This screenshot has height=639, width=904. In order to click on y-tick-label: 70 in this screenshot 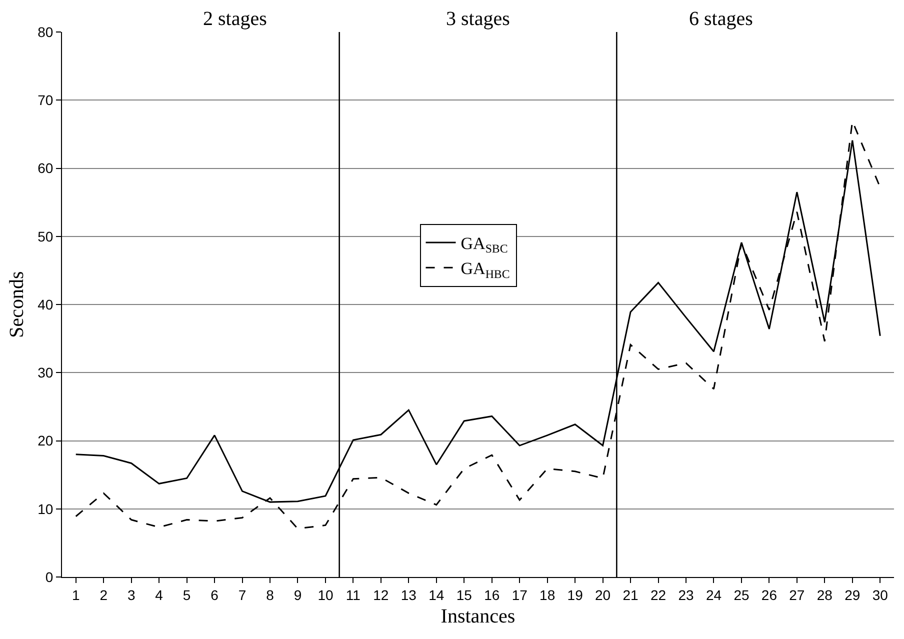, I will do `click(46, 100)`.